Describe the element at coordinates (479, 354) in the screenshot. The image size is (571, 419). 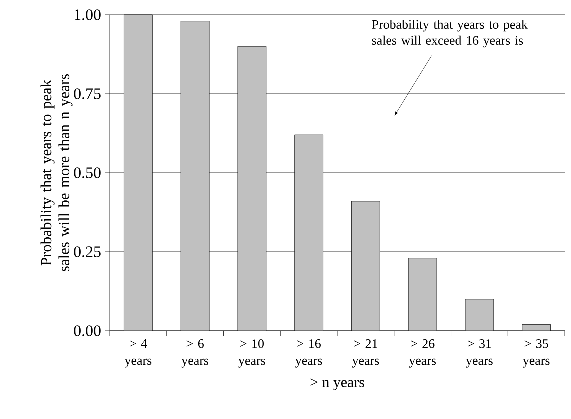
I see `x-tick-label: > 31 years` at that location.